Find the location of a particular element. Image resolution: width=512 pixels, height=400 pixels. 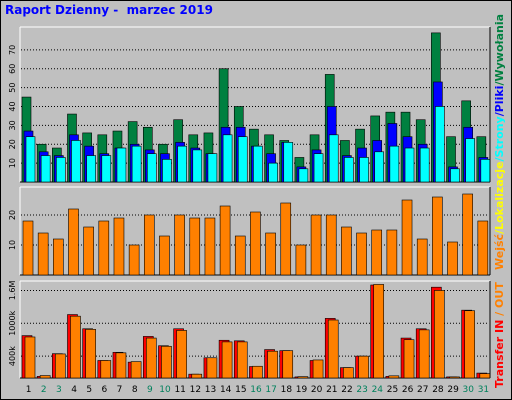

legend-top: Wejść/Lokalizacje/Strony/Pliki/Wywołania is located at coordinates (499, 142).